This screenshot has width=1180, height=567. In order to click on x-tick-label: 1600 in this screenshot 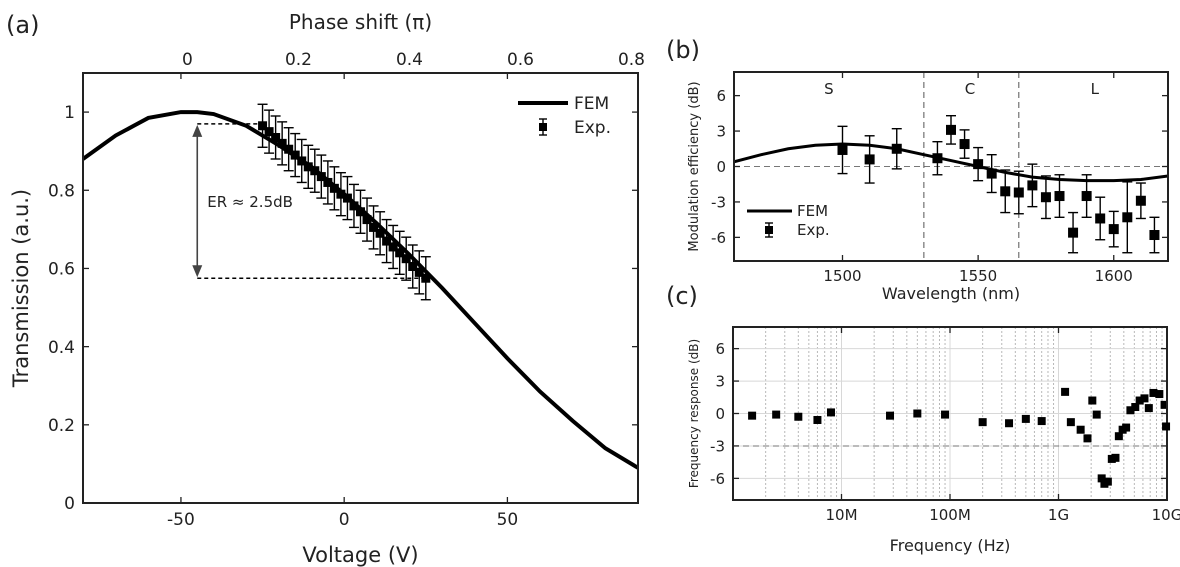, I will do `click(1114, 276)`.